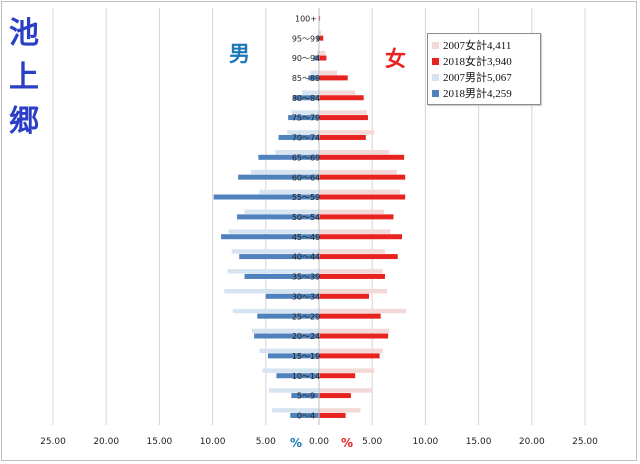 The image size is (640, 464). What do you see at coordinates (306, 138) in the screenshot?
I see `age-label: 70～74` at bounding box center [306, 138].